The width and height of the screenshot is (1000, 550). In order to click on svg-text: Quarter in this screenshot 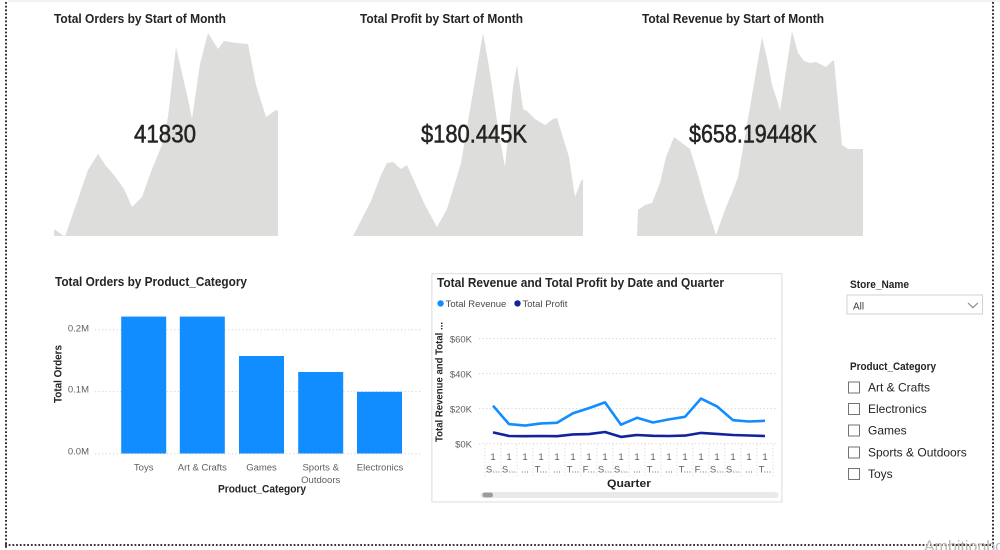, I will do `click(629, 484)`.